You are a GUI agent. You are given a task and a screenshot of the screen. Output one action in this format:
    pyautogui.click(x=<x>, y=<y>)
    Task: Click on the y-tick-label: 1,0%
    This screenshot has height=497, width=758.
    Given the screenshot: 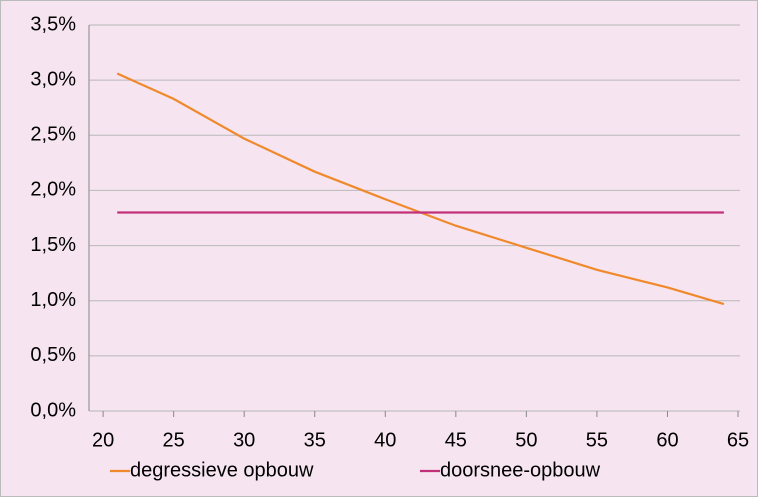 What is the action you would take?
    pyautogui.click(x=53, y=300)
    